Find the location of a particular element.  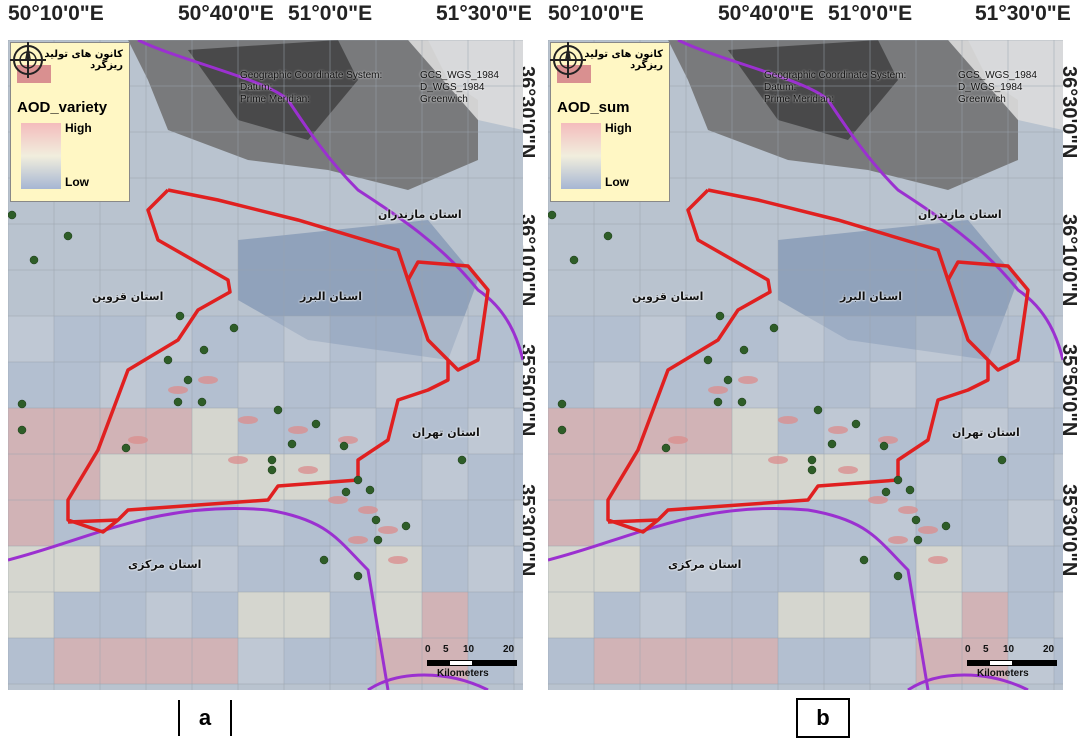

province-label-mazandaran: استان مازندران is located at coordinates (960, 214).